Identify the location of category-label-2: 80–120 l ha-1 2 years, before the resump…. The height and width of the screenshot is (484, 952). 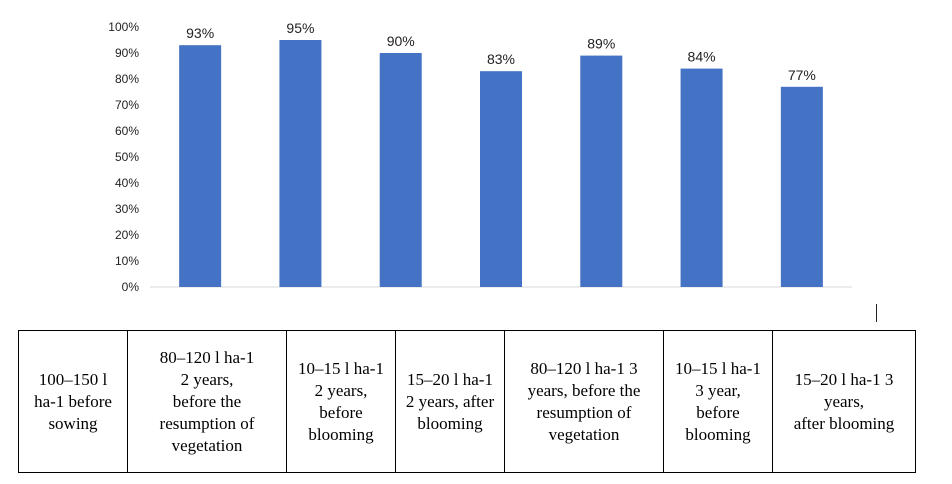
(207, 401).